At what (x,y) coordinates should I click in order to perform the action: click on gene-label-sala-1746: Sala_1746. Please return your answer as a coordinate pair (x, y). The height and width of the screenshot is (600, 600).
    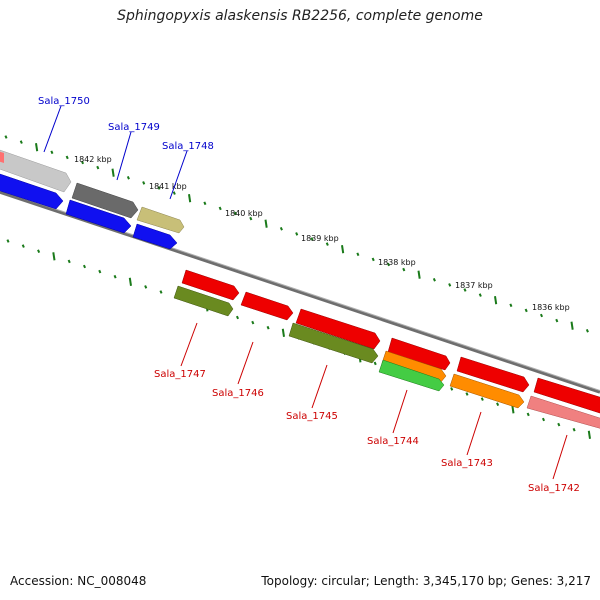
    Looking at the image, I should click on (238, 393).